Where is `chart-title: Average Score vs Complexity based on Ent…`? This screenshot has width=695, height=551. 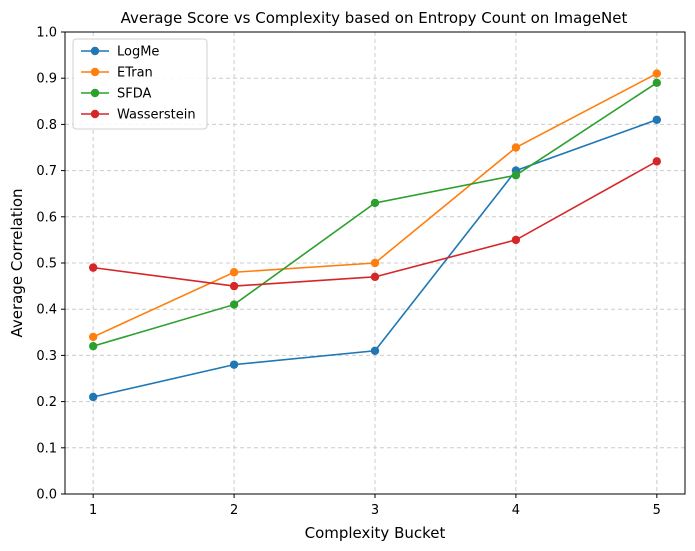 chart-title: Average Score vs Complexity based on Ent… is located at coordinates (374, 18).